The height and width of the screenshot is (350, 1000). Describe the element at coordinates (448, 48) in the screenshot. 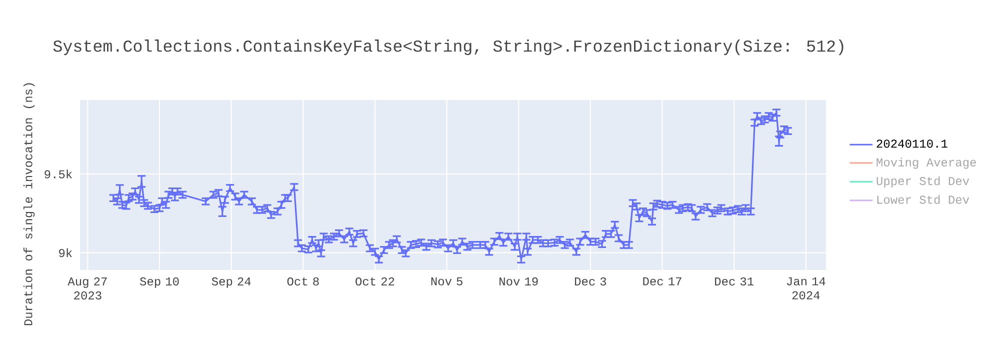

I see `chart-title: System.Collections.ContainsKeyFalse<String, String>.FrozenDictionary(Size: 512)` at that location.